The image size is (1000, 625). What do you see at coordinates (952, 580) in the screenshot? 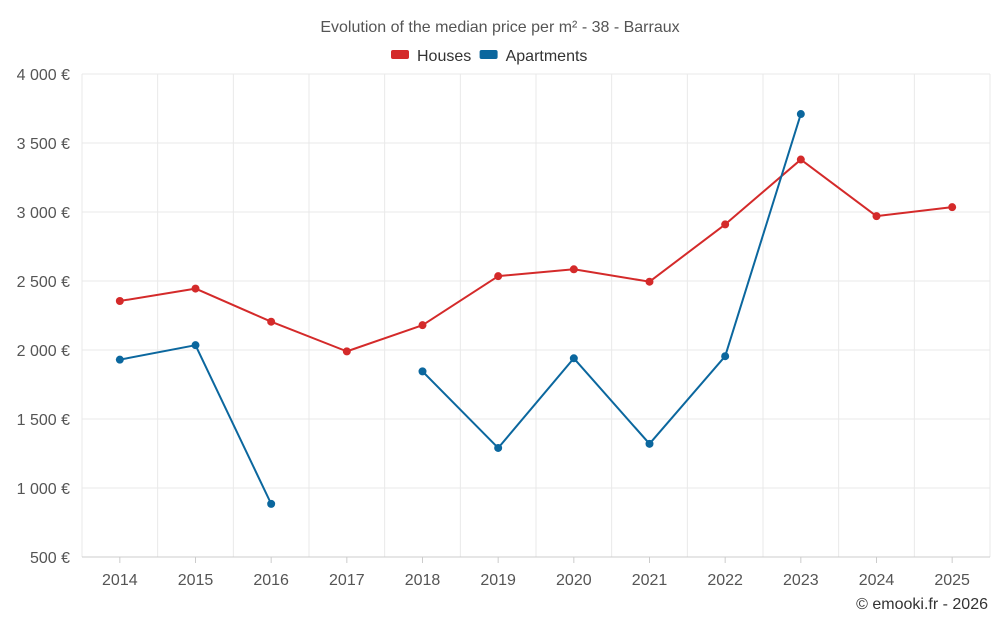
I see `x-tick-label: 2025` at bounding box center [952, 580].